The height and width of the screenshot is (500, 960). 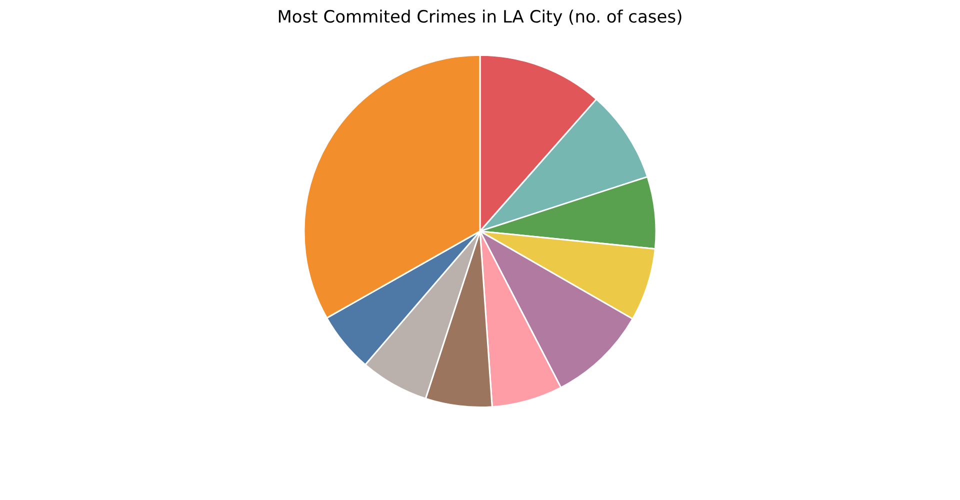 What do you see at coordinates (480, 18) in the screenshot?
I see `chart-title: Most Commited Crimes in LA City (no. of cases)` at bounding box center [480, 18].